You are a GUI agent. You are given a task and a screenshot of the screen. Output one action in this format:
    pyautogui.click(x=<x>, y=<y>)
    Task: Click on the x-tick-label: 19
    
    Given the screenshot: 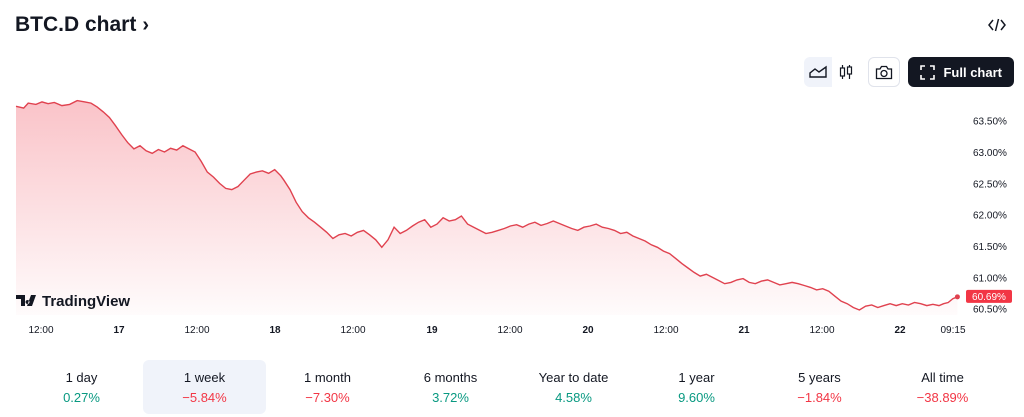 What is the action you would take?
    pyautogui.click(x=432, y=330)
    